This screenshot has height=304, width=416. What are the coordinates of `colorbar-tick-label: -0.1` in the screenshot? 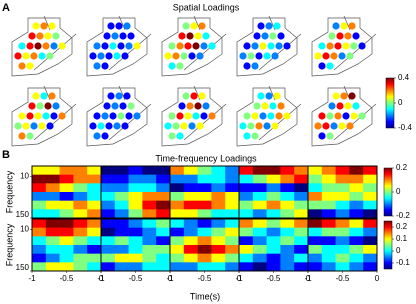 It's located at (403, 262).